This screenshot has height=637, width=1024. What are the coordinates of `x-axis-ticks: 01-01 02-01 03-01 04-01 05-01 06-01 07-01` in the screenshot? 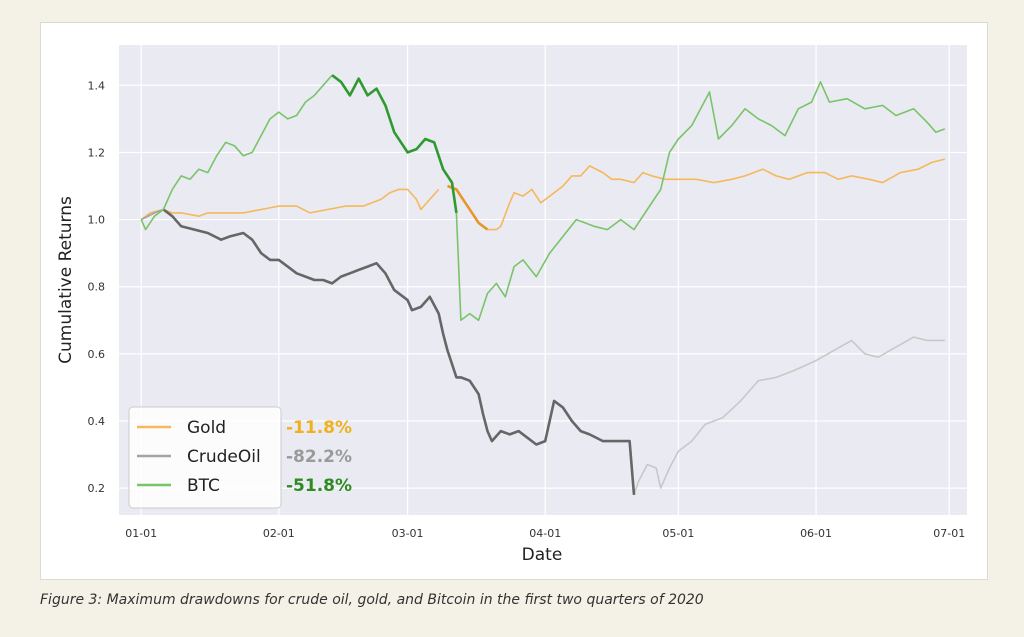 It's located at (545, 533).